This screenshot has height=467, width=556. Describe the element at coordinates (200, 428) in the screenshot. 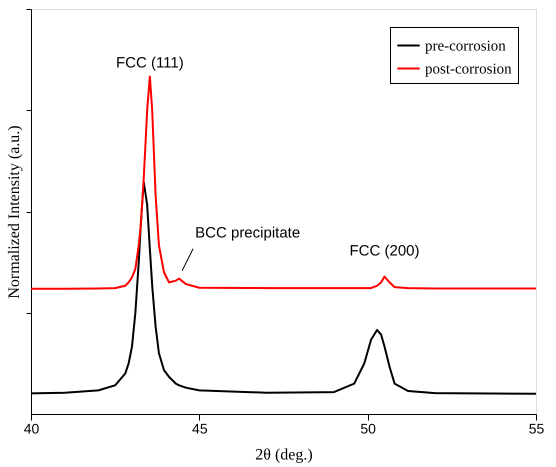

I see `x-tick-label: 45` at that location.